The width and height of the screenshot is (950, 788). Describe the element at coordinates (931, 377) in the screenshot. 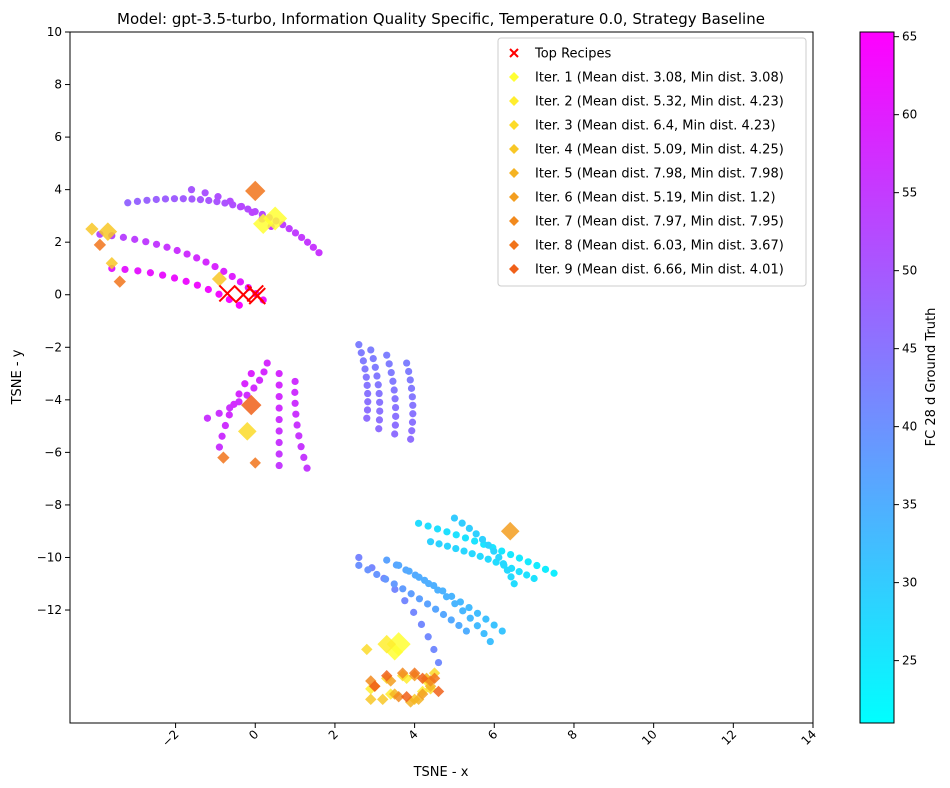

I see `colorbar-label: FC 28 d Ground Truth` at that location.